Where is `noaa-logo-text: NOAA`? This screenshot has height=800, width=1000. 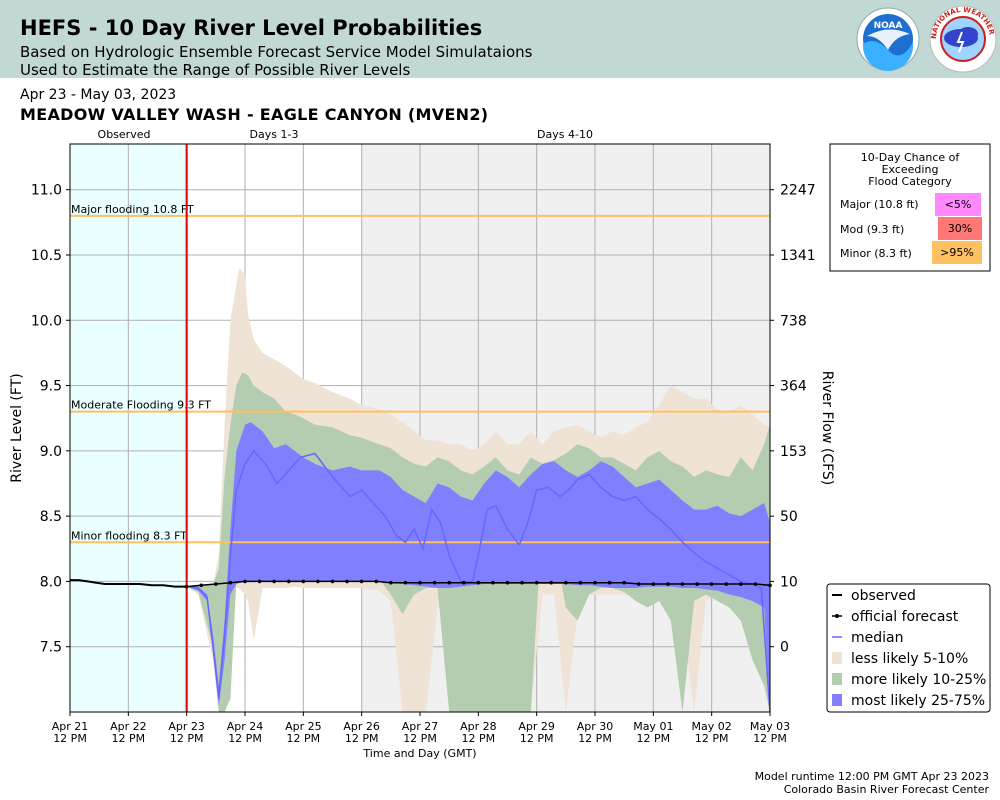 noaa-logo-text: NOAA is located at coordinates (888, 26).